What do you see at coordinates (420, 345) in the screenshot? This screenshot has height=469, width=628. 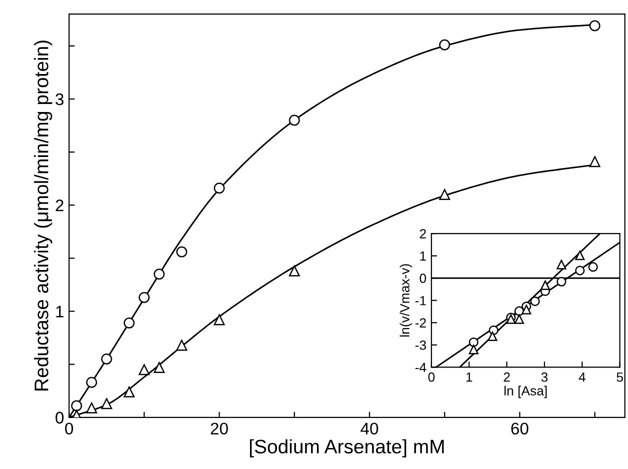 I see `y-tick-label: -3` at bounding box center [420, 345].